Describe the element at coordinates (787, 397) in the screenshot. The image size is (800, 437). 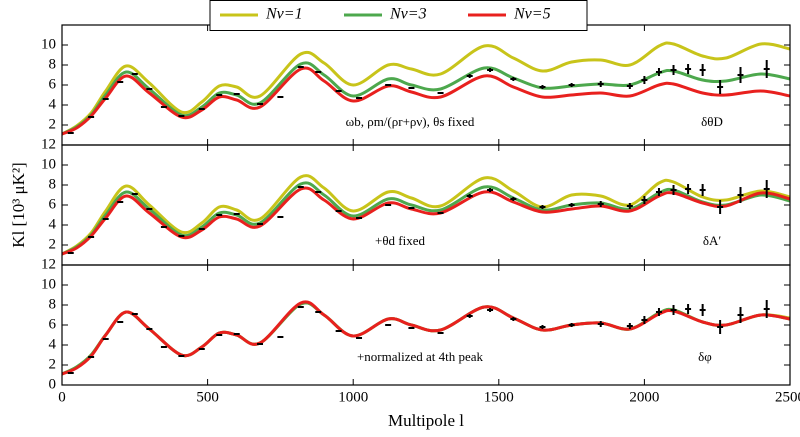
I see `x-tick-label: 2500` at that location.